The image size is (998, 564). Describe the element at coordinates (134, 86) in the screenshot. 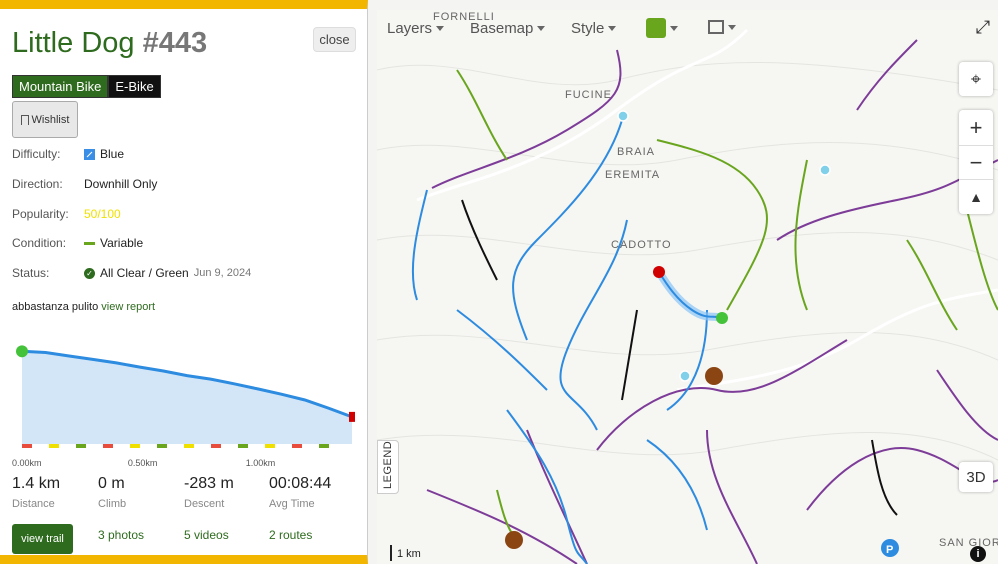

I see `tag-e-bike: E-Bike` at that location.